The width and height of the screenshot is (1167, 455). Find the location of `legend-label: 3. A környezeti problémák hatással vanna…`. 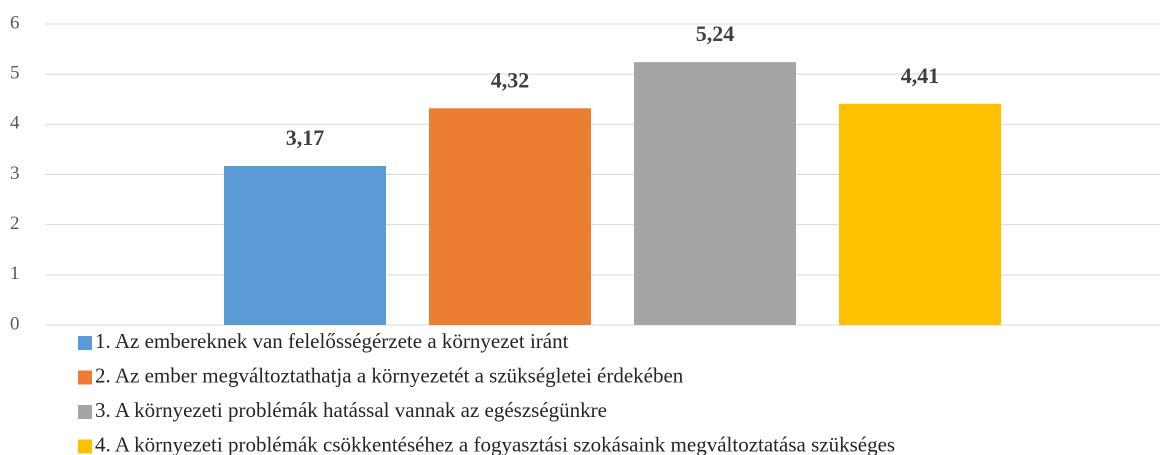

legend-label: 3. A környezeti problémák hatással vanna… is located at coordinates (351, 410).